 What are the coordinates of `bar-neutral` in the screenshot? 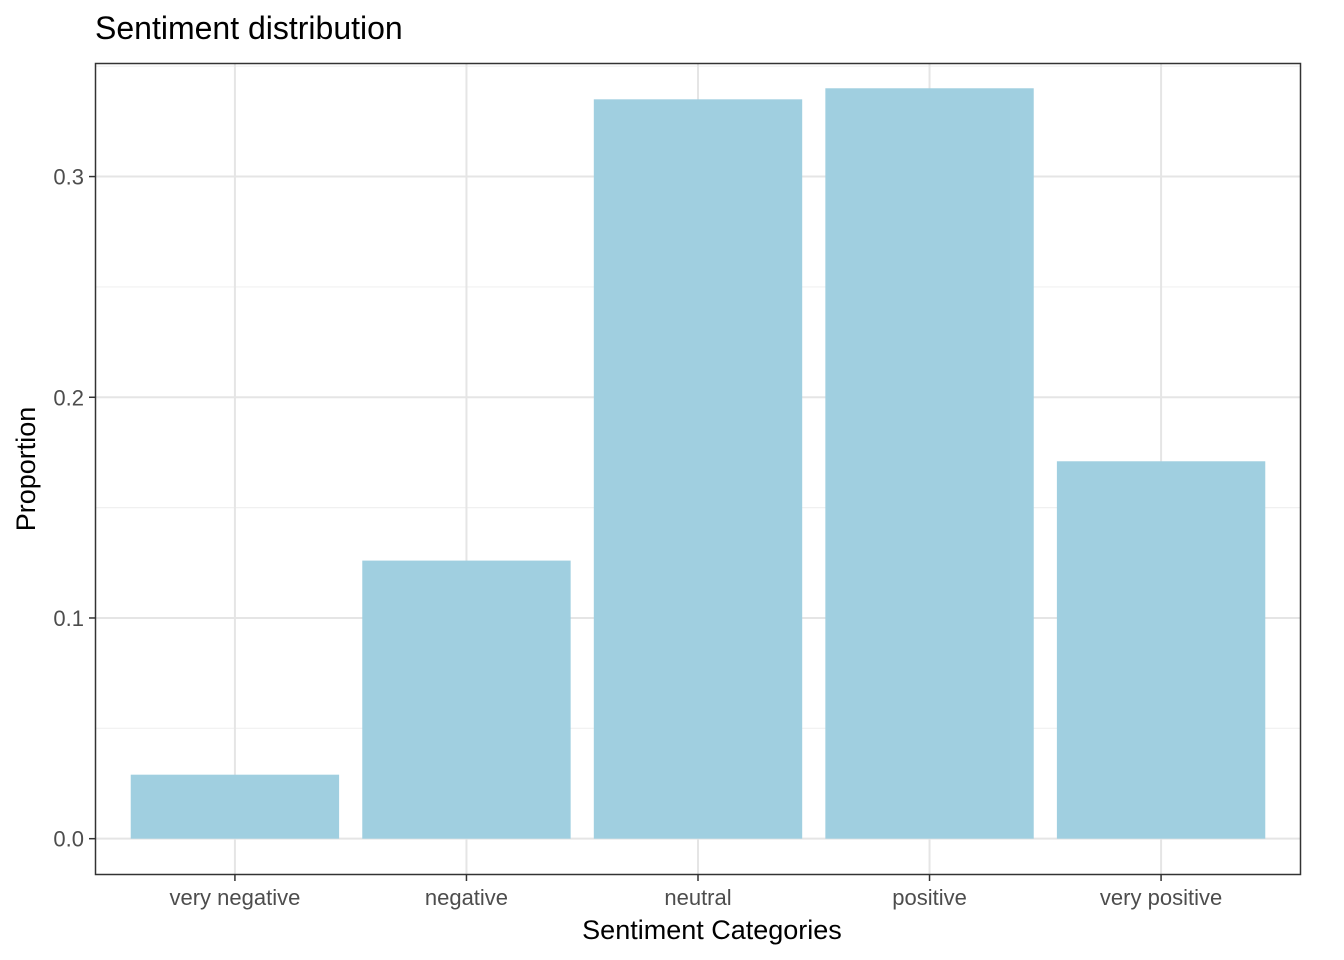 It's located at (698, 469).